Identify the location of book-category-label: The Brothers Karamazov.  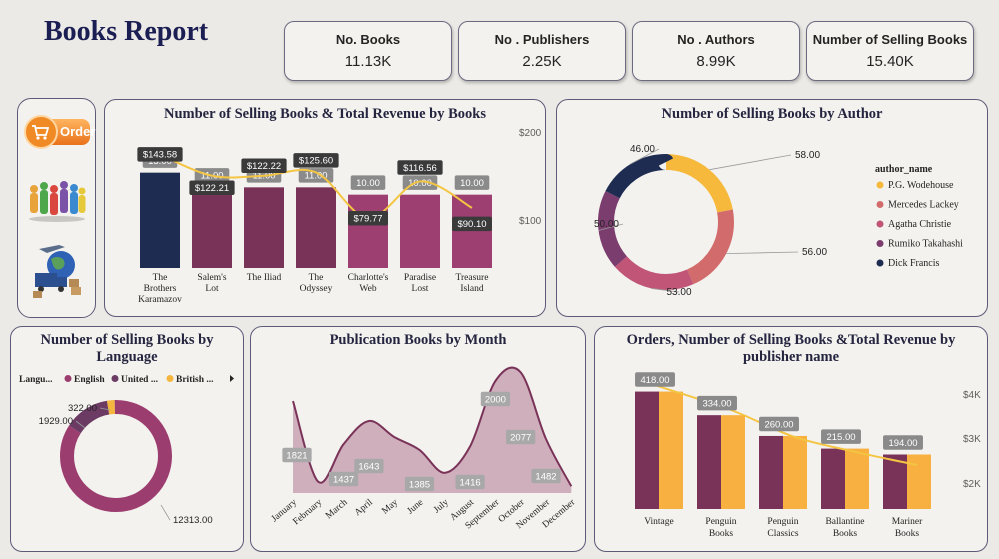
(160, 289).